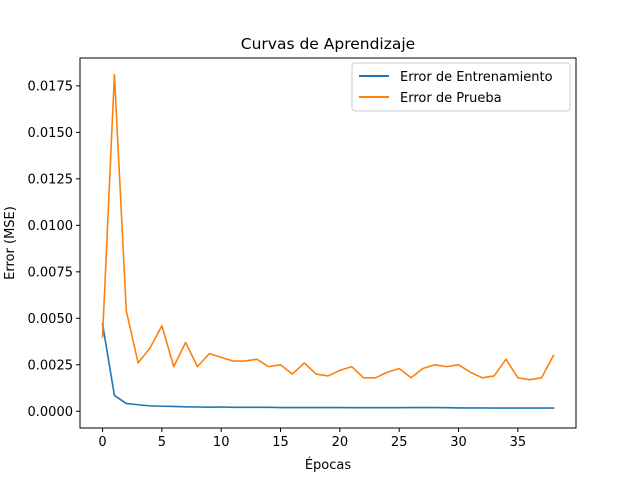 This screenshot has height=480, width=640. Describe the element at coordinates (328, 465) in the screenshot. I see `x-axis-label: Épocas` at that location.